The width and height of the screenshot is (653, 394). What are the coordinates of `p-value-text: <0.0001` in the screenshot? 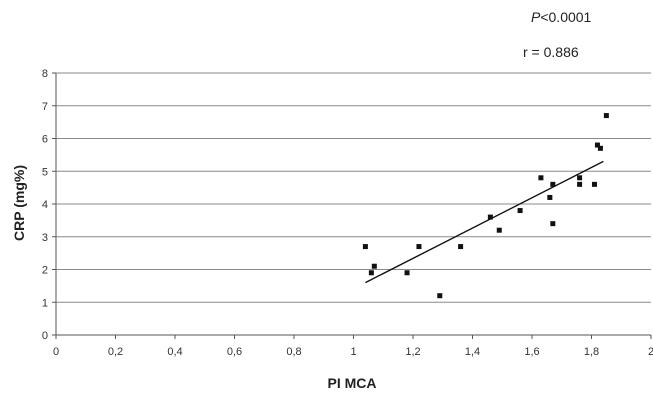 It's located at (566, 17).